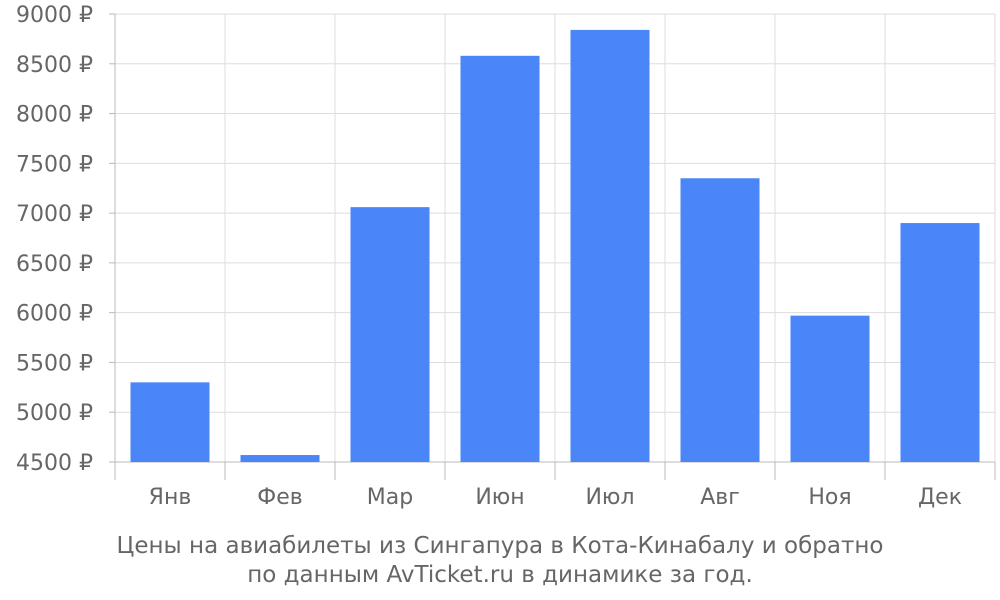  I want to click on x-tick-label: Ноя, so click(829, 497).